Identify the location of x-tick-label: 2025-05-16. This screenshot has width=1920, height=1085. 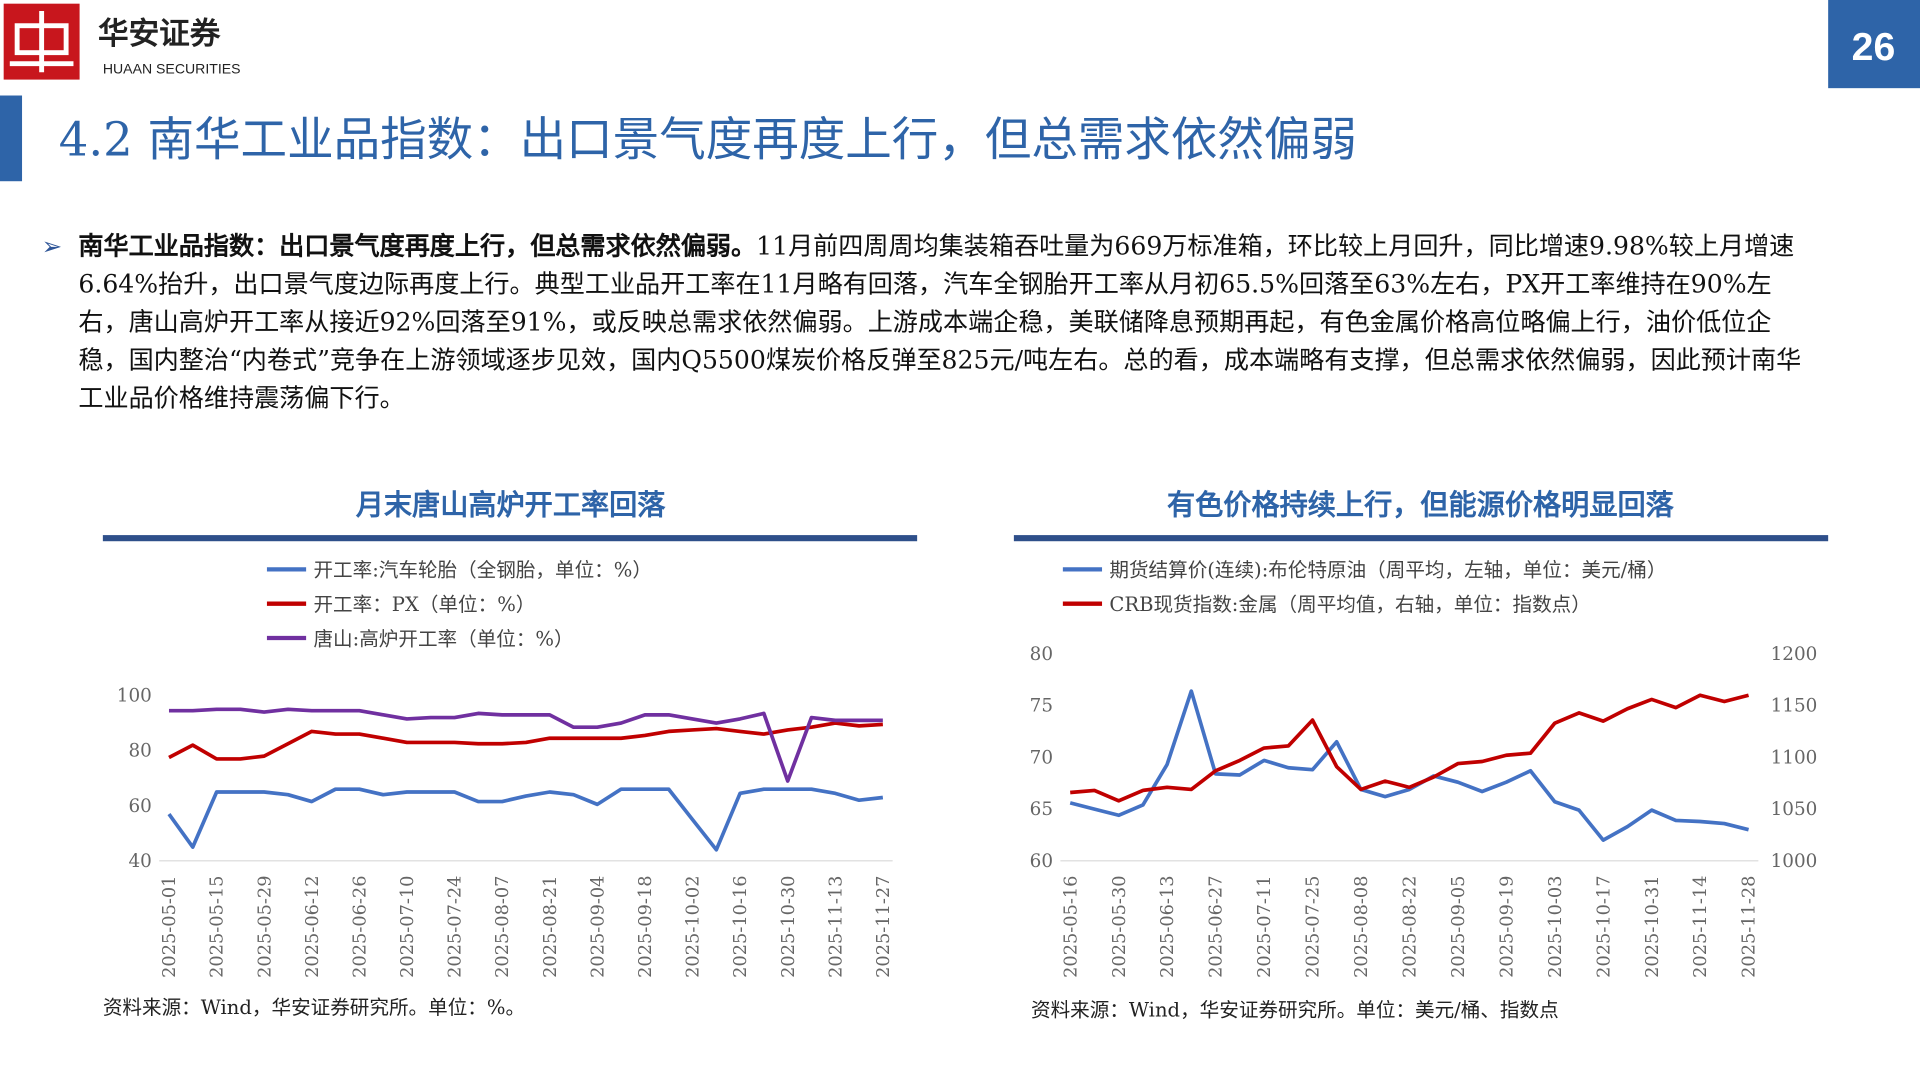
(1071, 927).